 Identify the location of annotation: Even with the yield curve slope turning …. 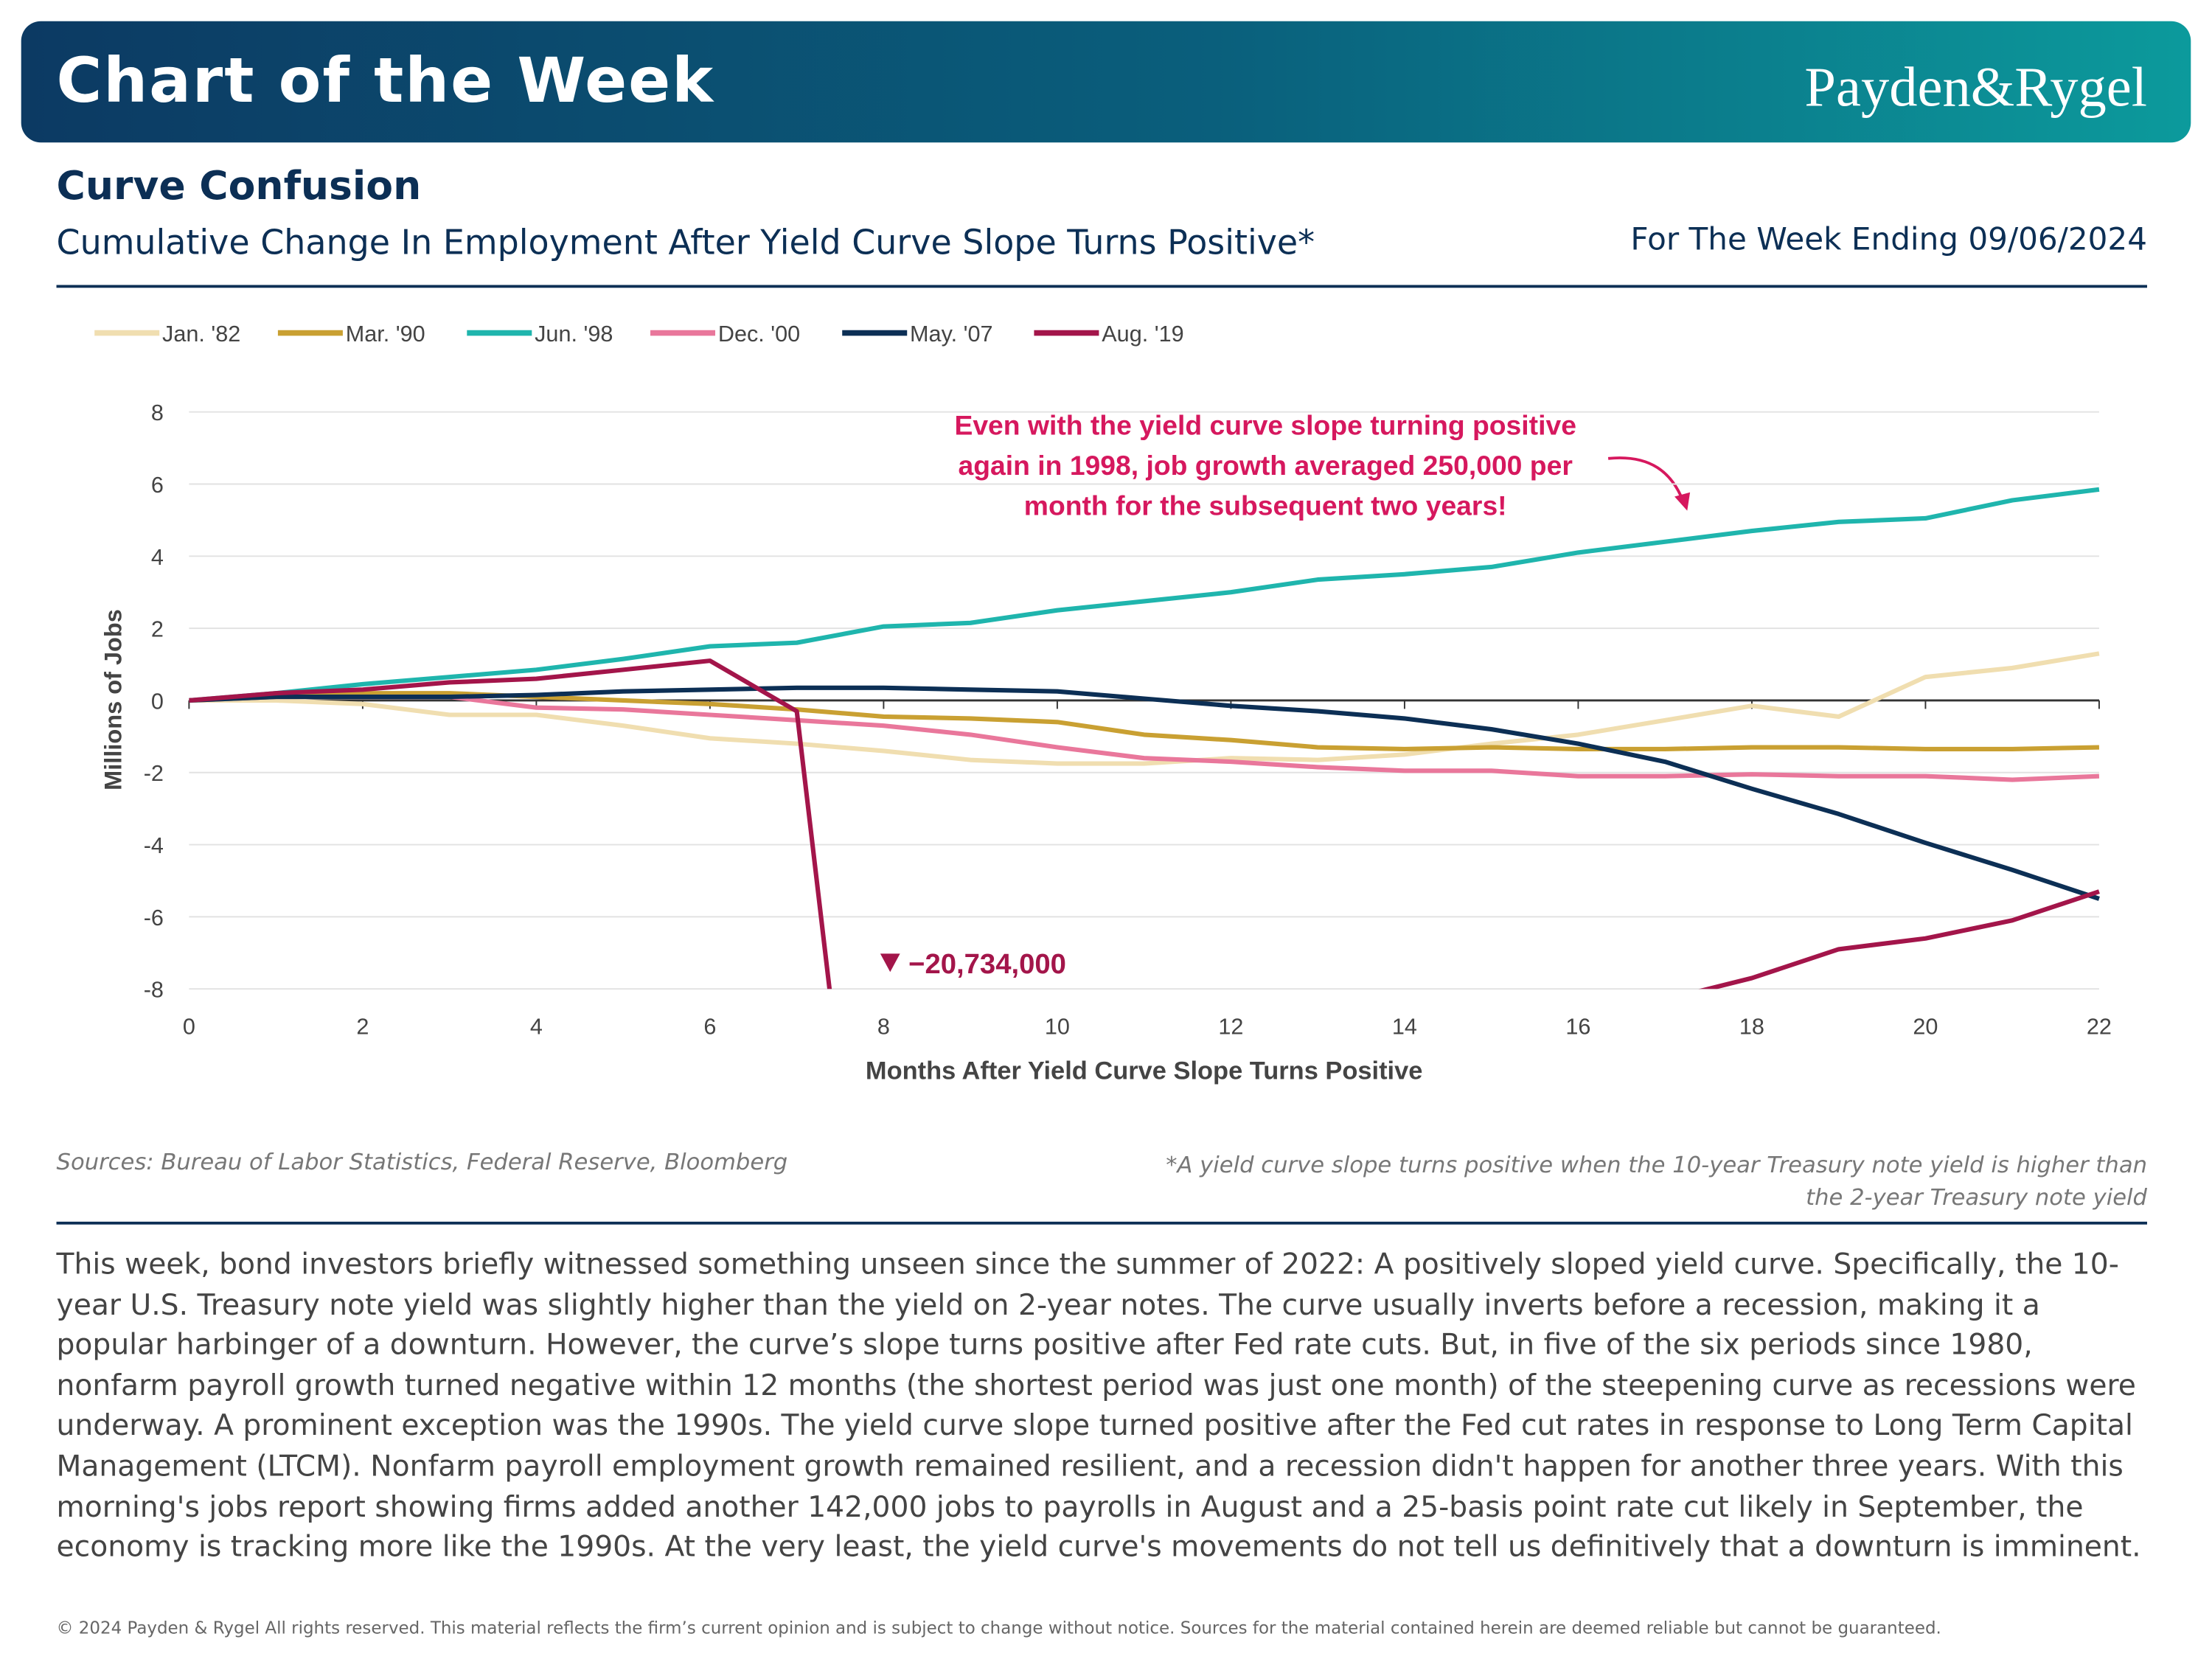
(1265, 424).